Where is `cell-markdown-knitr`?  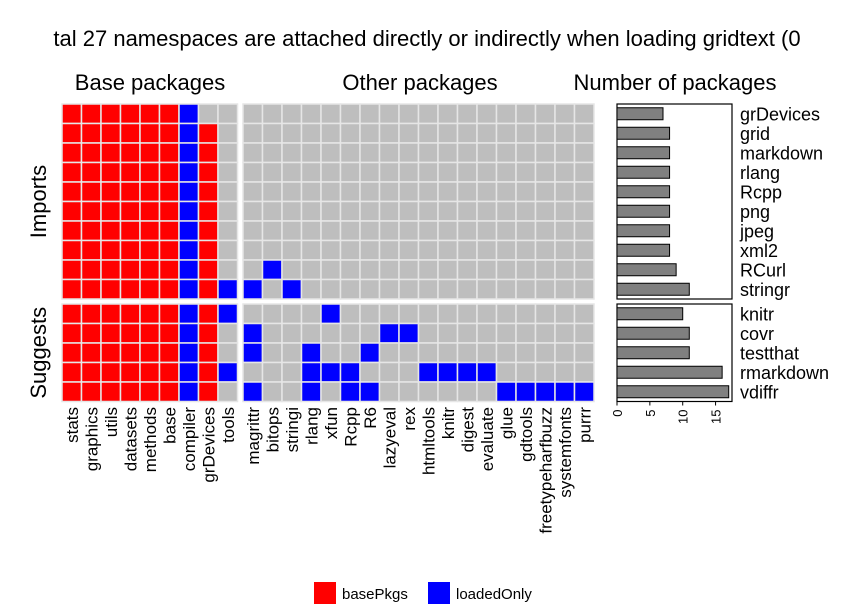 cell-markdown-knitr is located at coordinates (448, 153).